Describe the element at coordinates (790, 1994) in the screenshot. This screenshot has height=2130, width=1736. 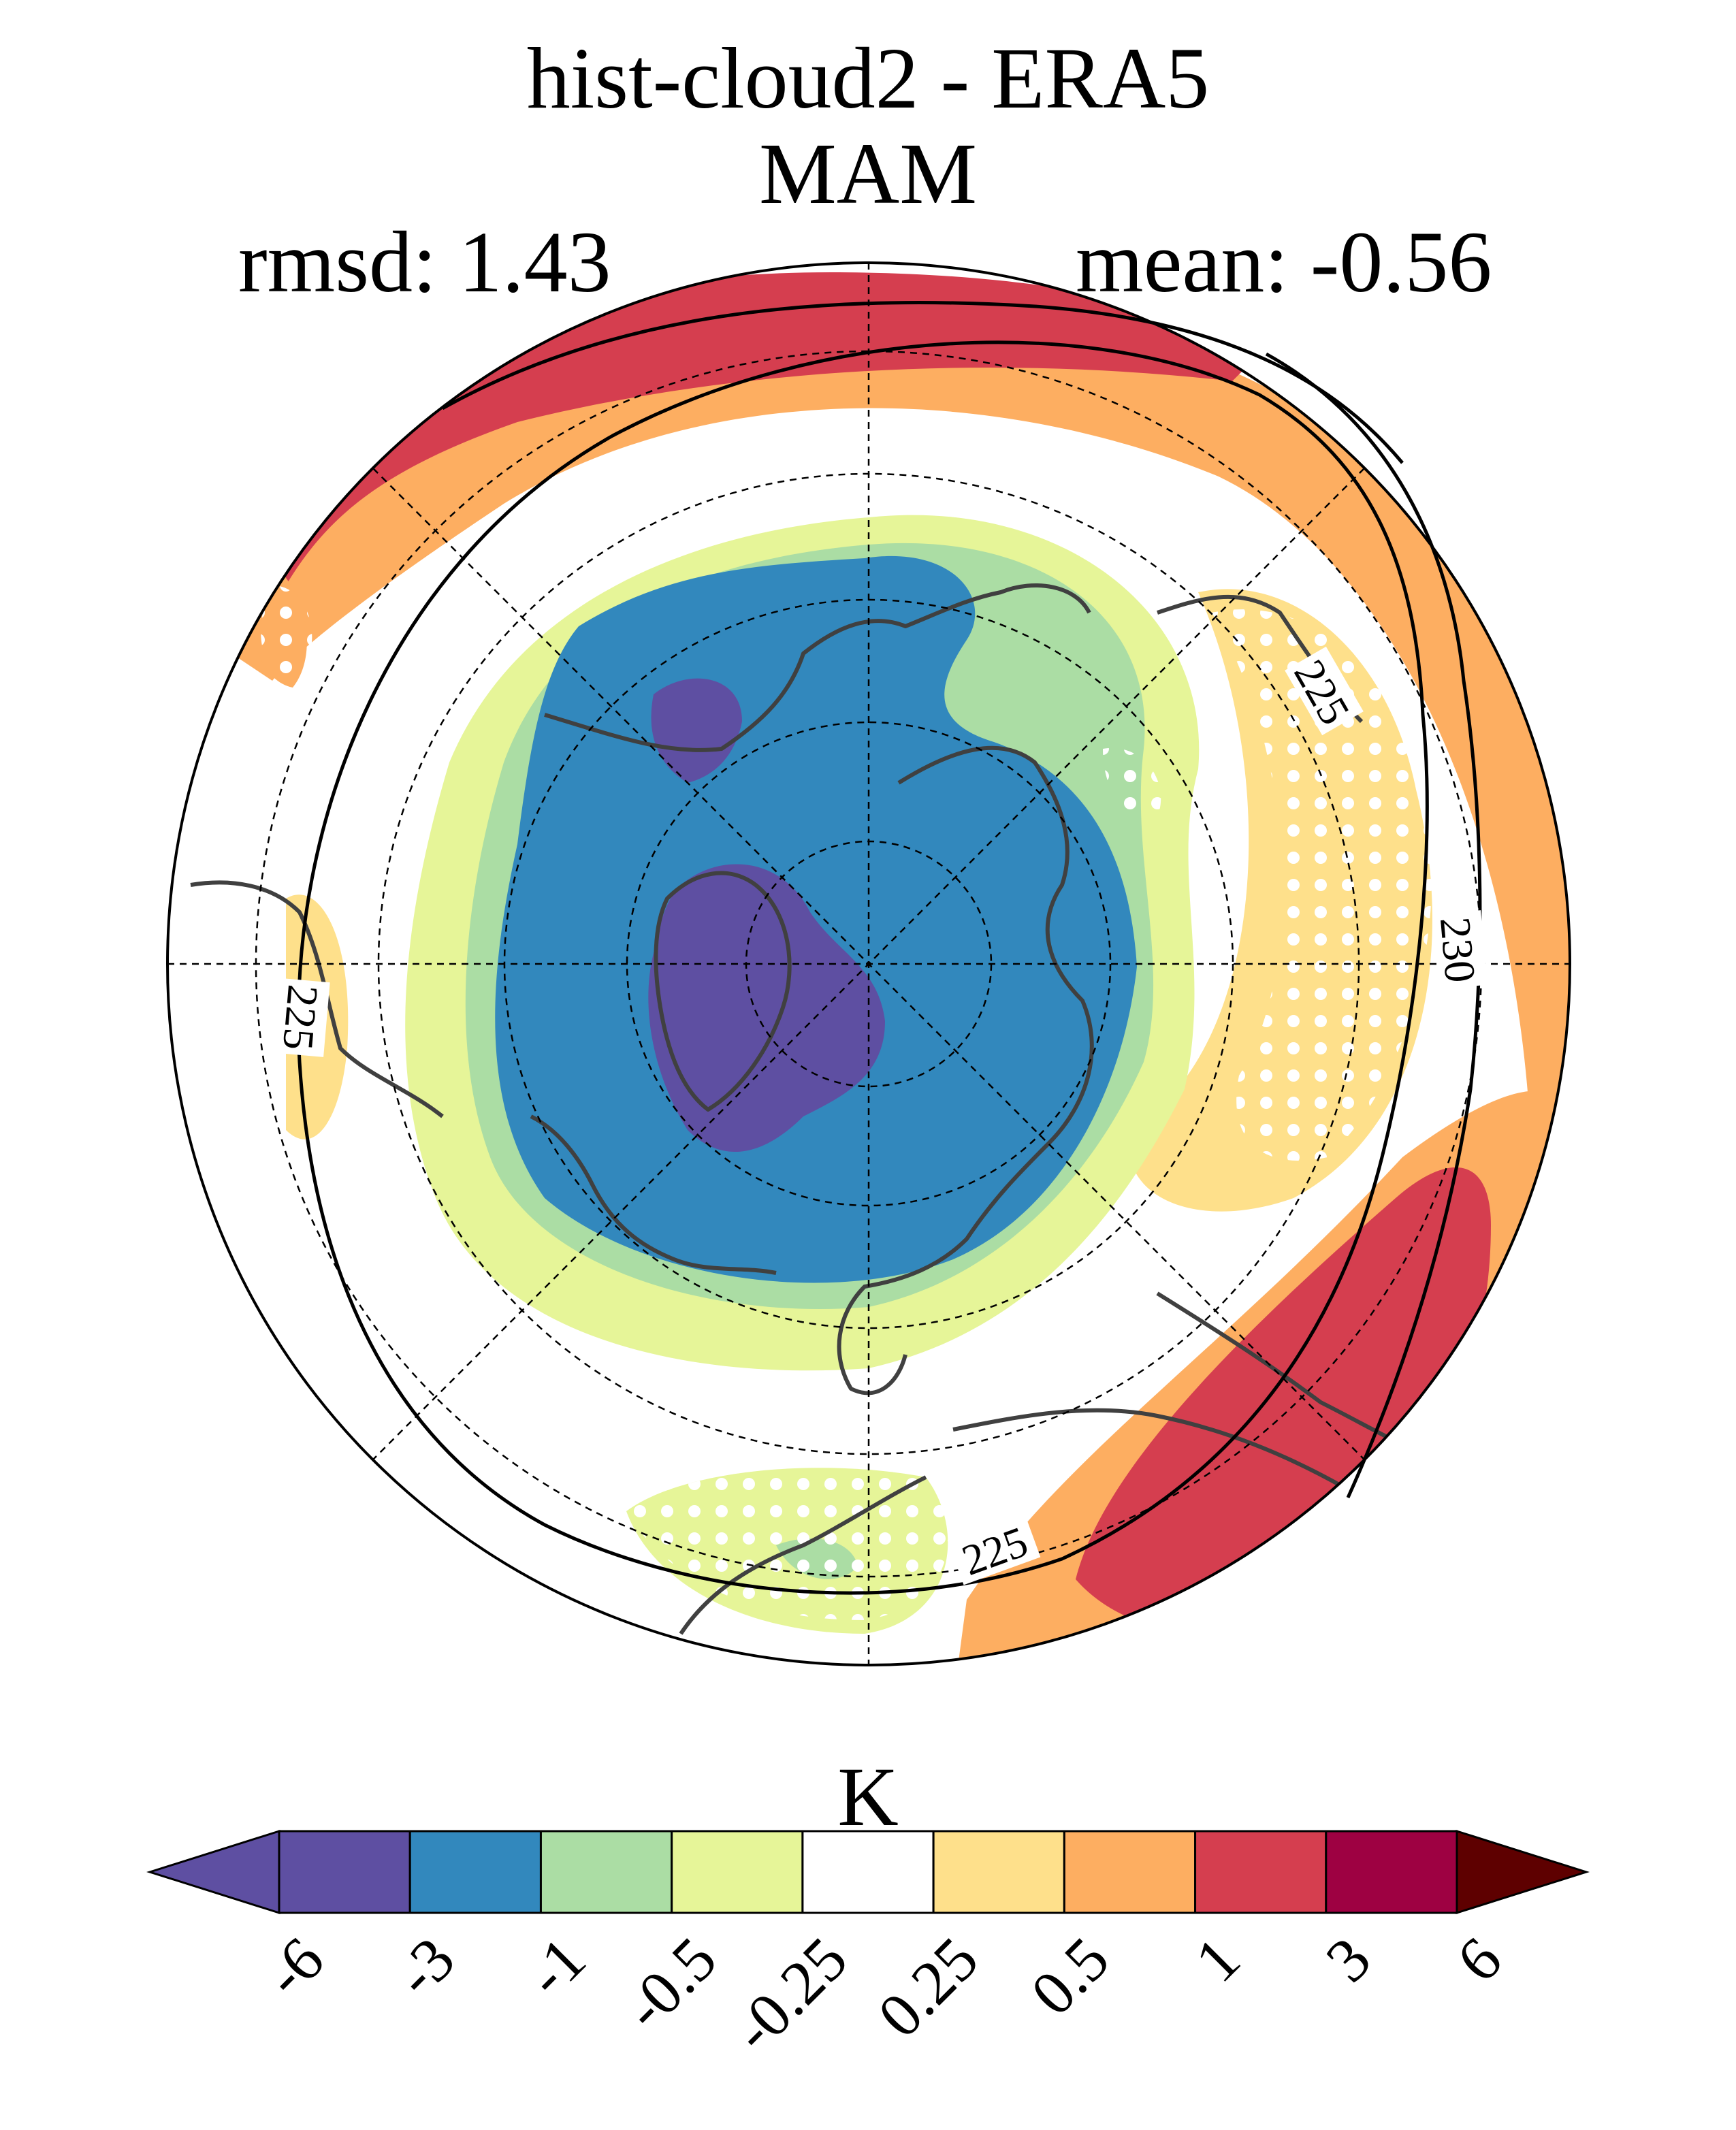
I see `colorbar-tick-label: -0.25` at that location.